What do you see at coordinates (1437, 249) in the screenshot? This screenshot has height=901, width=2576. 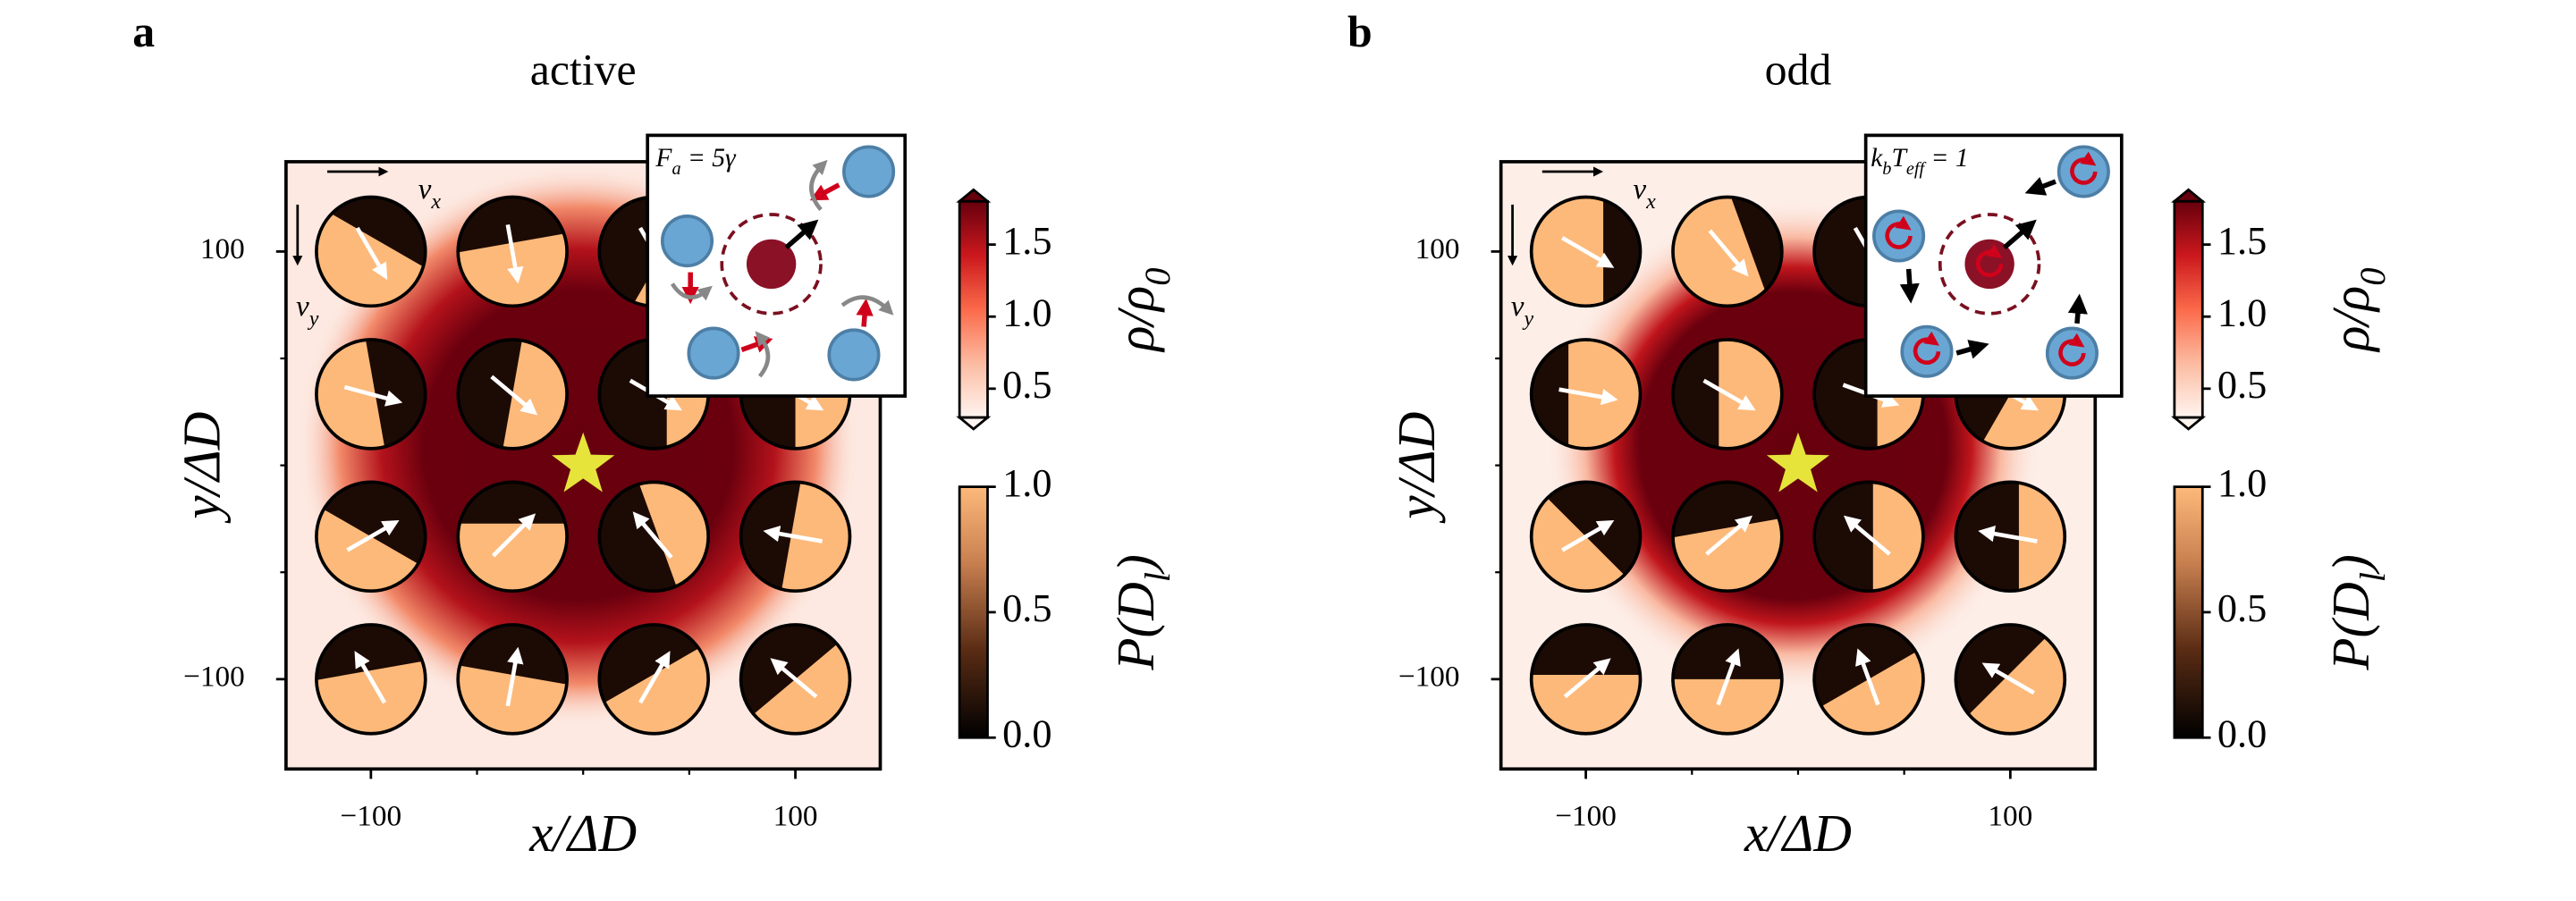 I see `y-tick-label: 100` at bounding box center [1437, 249].